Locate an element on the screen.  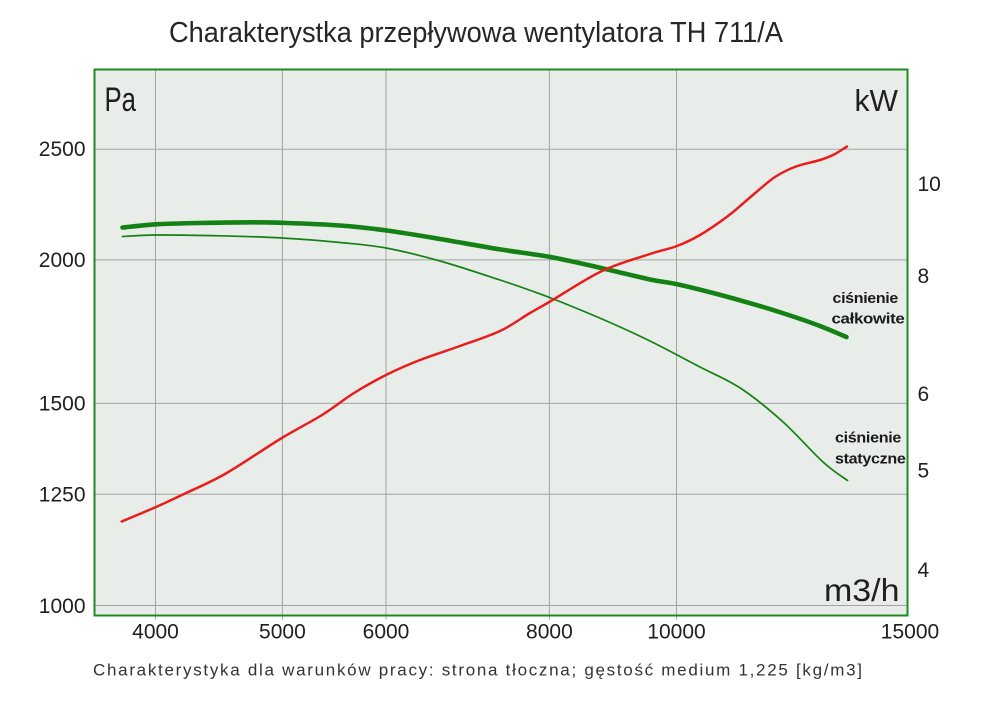
svg-text: 1500 is located at coordinates (62, 404).